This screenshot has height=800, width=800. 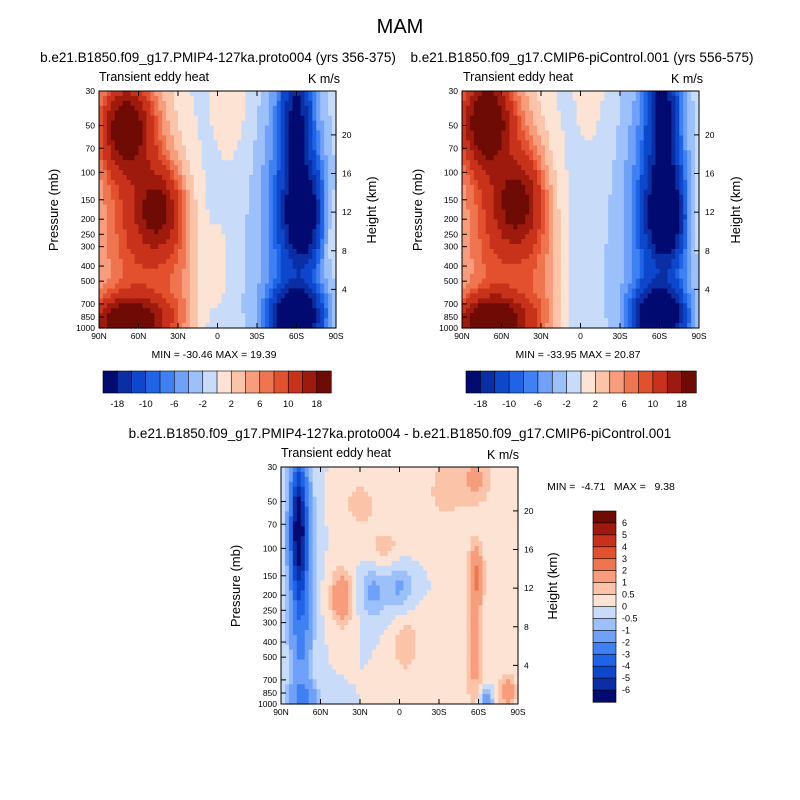 I want to click on colorbar-swatch, so click(x=139, y=382).